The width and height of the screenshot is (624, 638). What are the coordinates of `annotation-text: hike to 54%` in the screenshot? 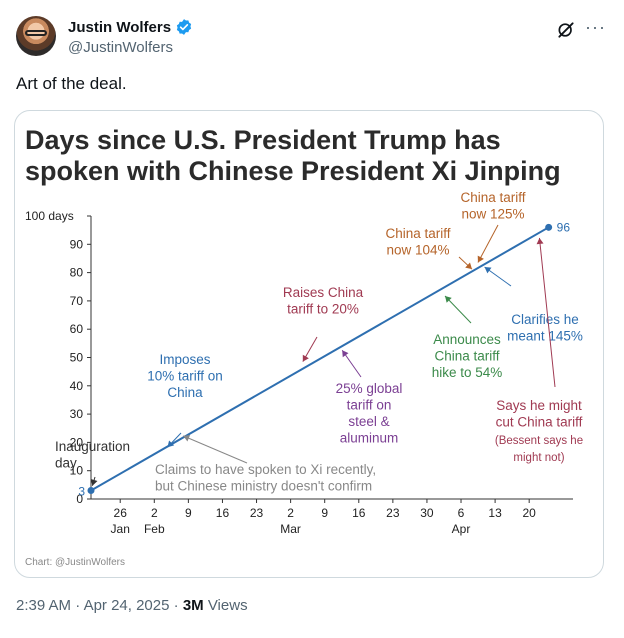 It's located at (467, 372).